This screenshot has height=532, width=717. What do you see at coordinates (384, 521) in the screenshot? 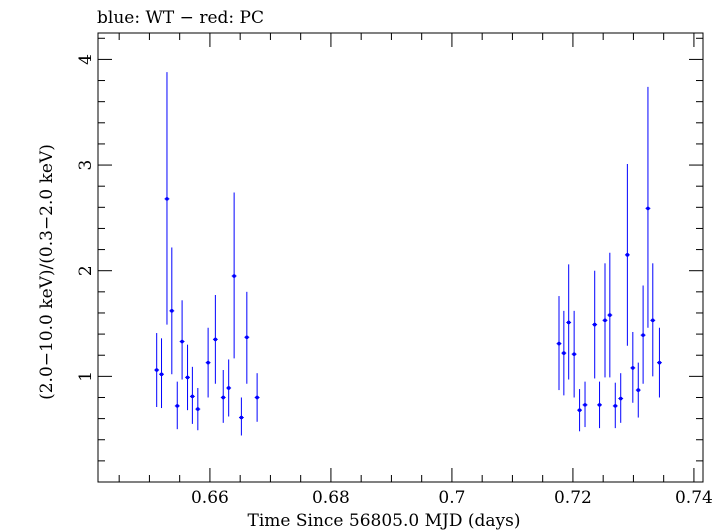
I see `x-axis-label: Time Since 56805.0 MJD (days)` at bounding box center [384, 521].